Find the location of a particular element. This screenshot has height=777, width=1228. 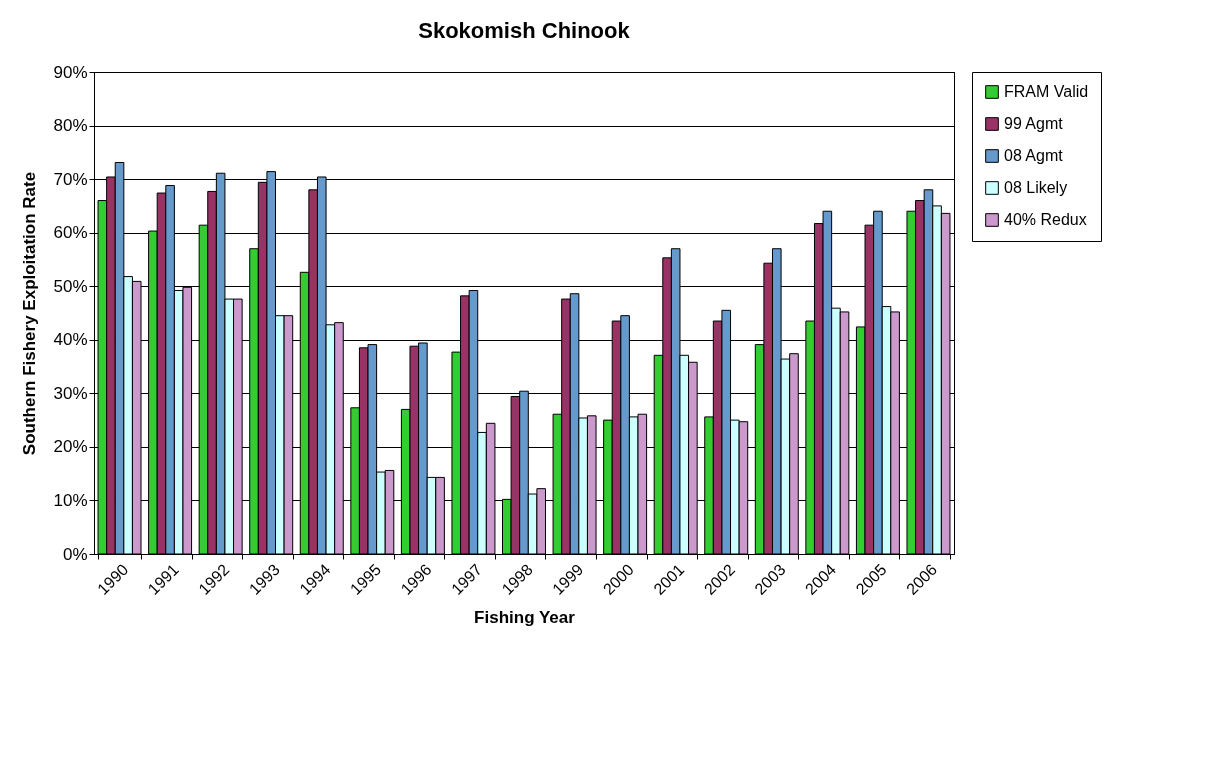

y-tick-label: 40% is located at coordinates (70, 340).